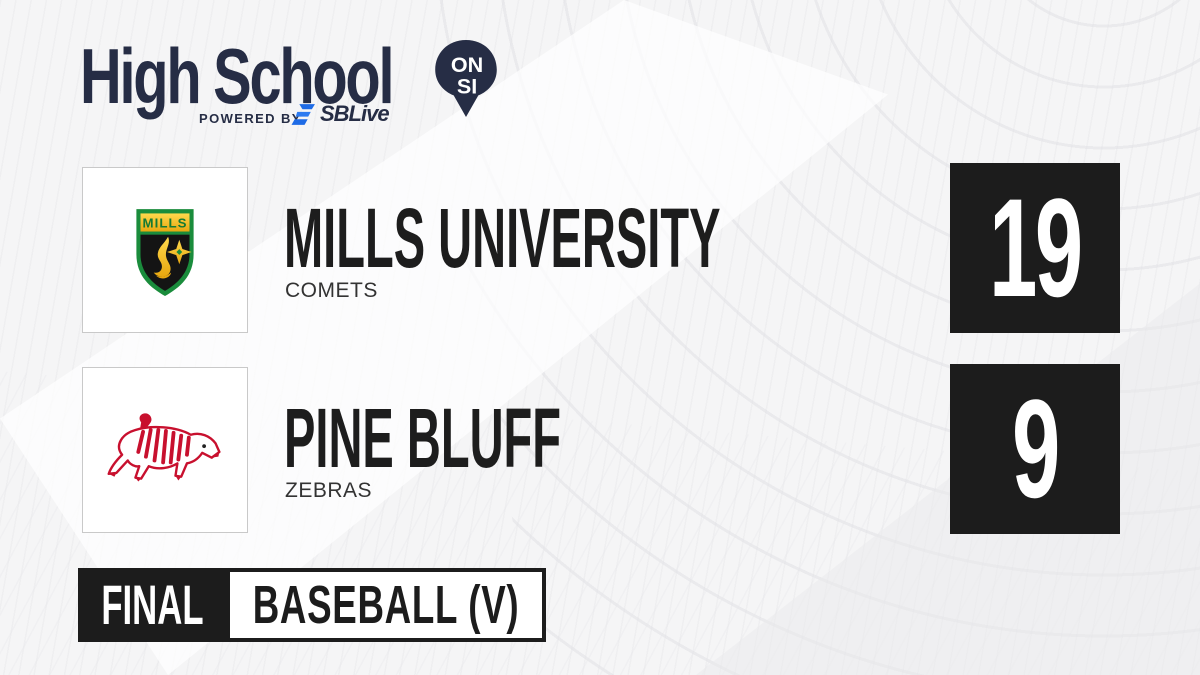 The height and width of the screenshot is (675, 1200). I want to click on team1-score: 19, so click(1036, 247).